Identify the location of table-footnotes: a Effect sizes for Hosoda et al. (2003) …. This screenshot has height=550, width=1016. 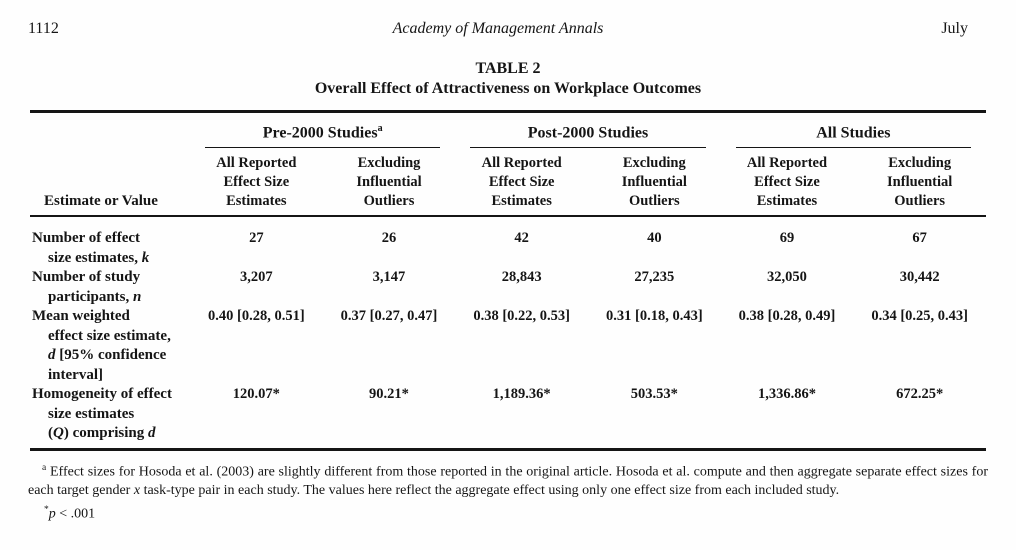
(508, 492).